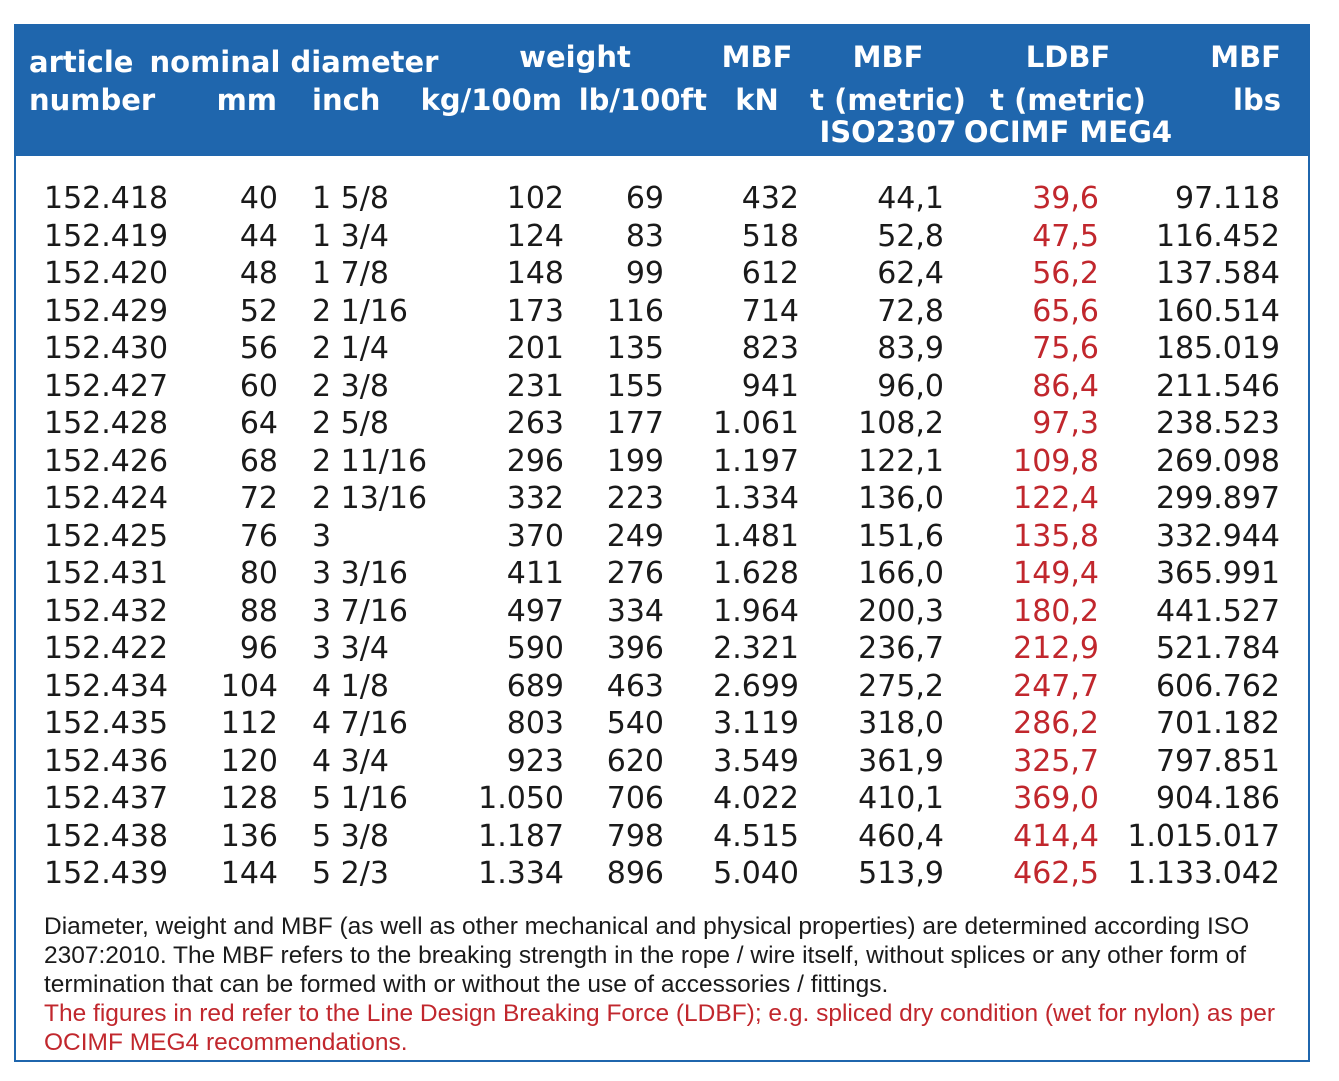 Image resolution: width=1339 pixels, height=1081 pixels. What do you see at coordinates (1056, 573) in the screenshot?
I see `cell-ldbf-t: 149,4` at bounding box center [1056, 573].